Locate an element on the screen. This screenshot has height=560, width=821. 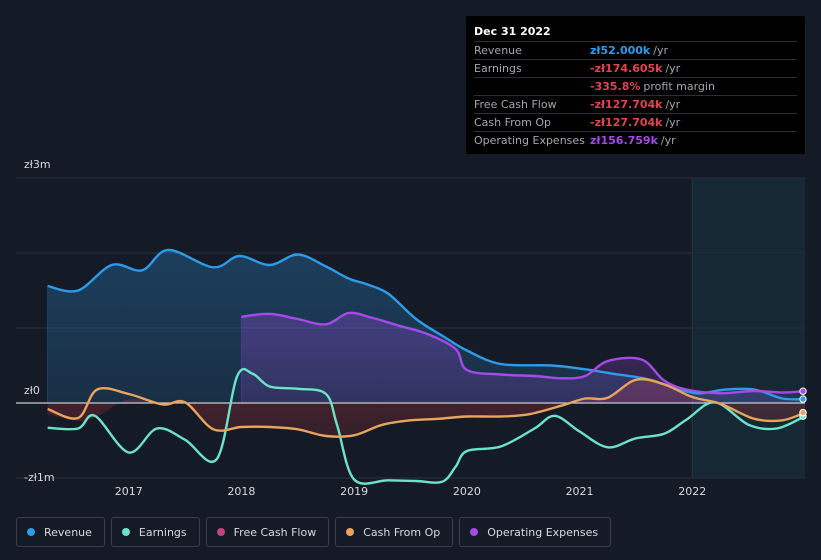
y-axis-labels: zł3m zł0 -zł1m is located at coordinates (39, 321).